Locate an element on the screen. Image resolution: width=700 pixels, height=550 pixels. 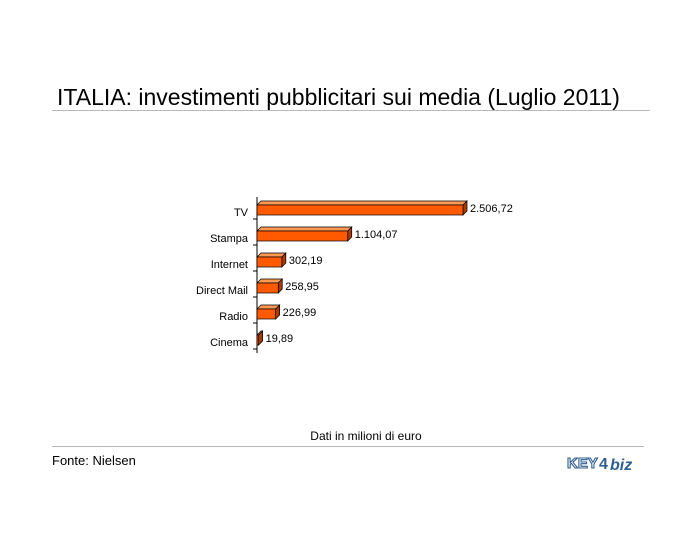
units-note: Dati in milioni di euro is located at coordinates (366, 436).